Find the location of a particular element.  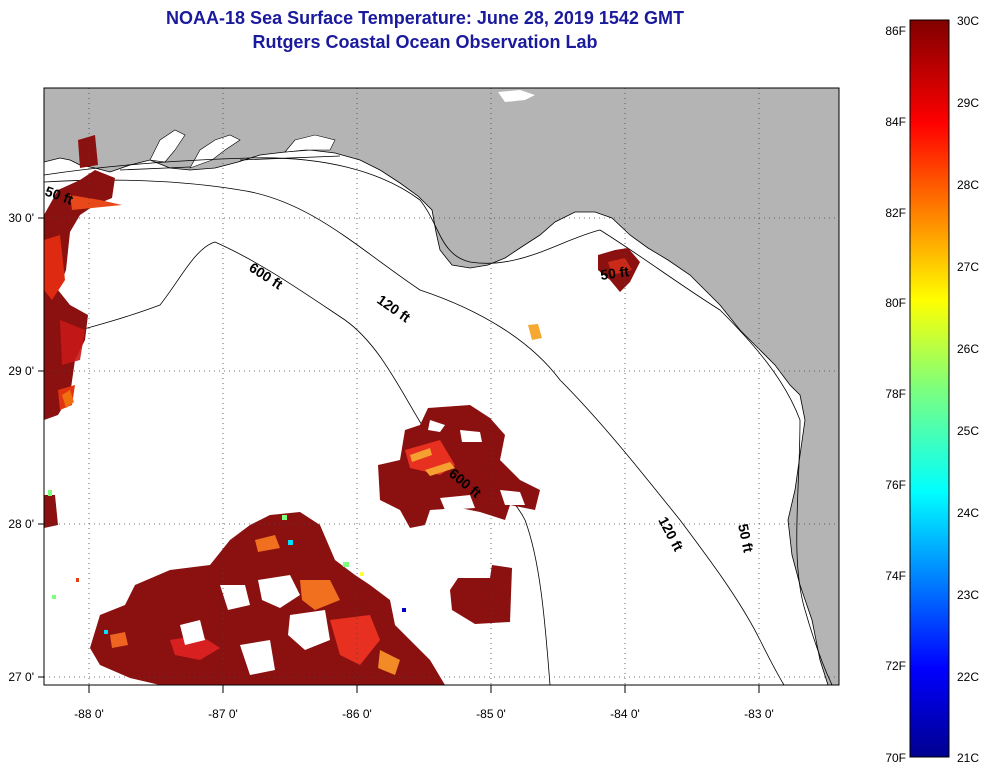

colorbar-c-label: 27C is located at coordinates (968, 267).